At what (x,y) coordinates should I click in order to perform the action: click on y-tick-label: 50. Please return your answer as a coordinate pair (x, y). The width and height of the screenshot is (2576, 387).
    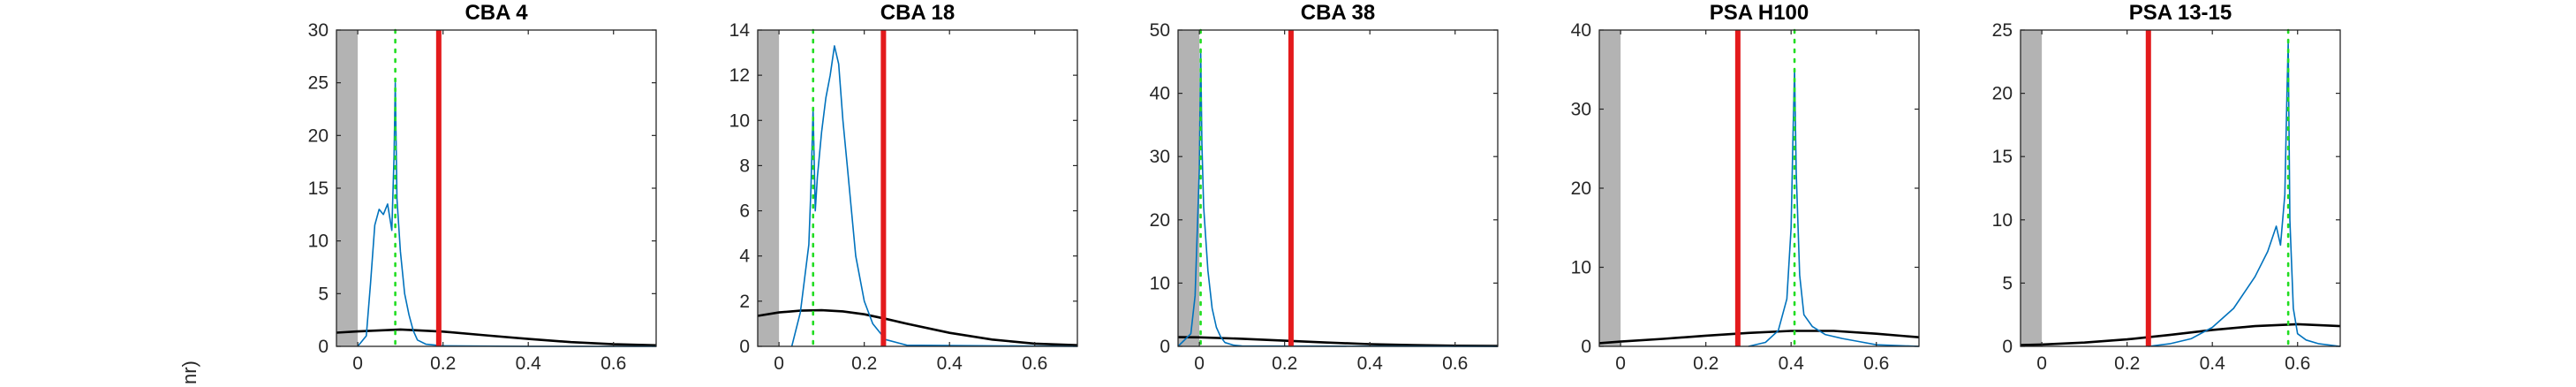
    Looking at the image, I should click on (1160, 30).